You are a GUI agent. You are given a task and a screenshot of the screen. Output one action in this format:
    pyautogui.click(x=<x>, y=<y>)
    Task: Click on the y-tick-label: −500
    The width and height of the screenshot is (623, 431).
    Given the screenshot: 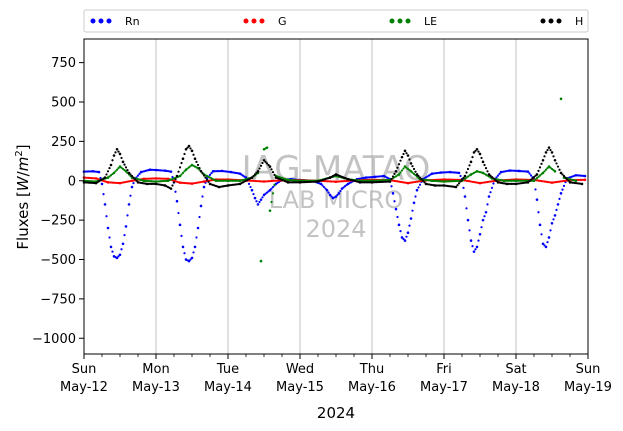 What is the action you would take?
    pyautogui.click(x=58, y=260)
    